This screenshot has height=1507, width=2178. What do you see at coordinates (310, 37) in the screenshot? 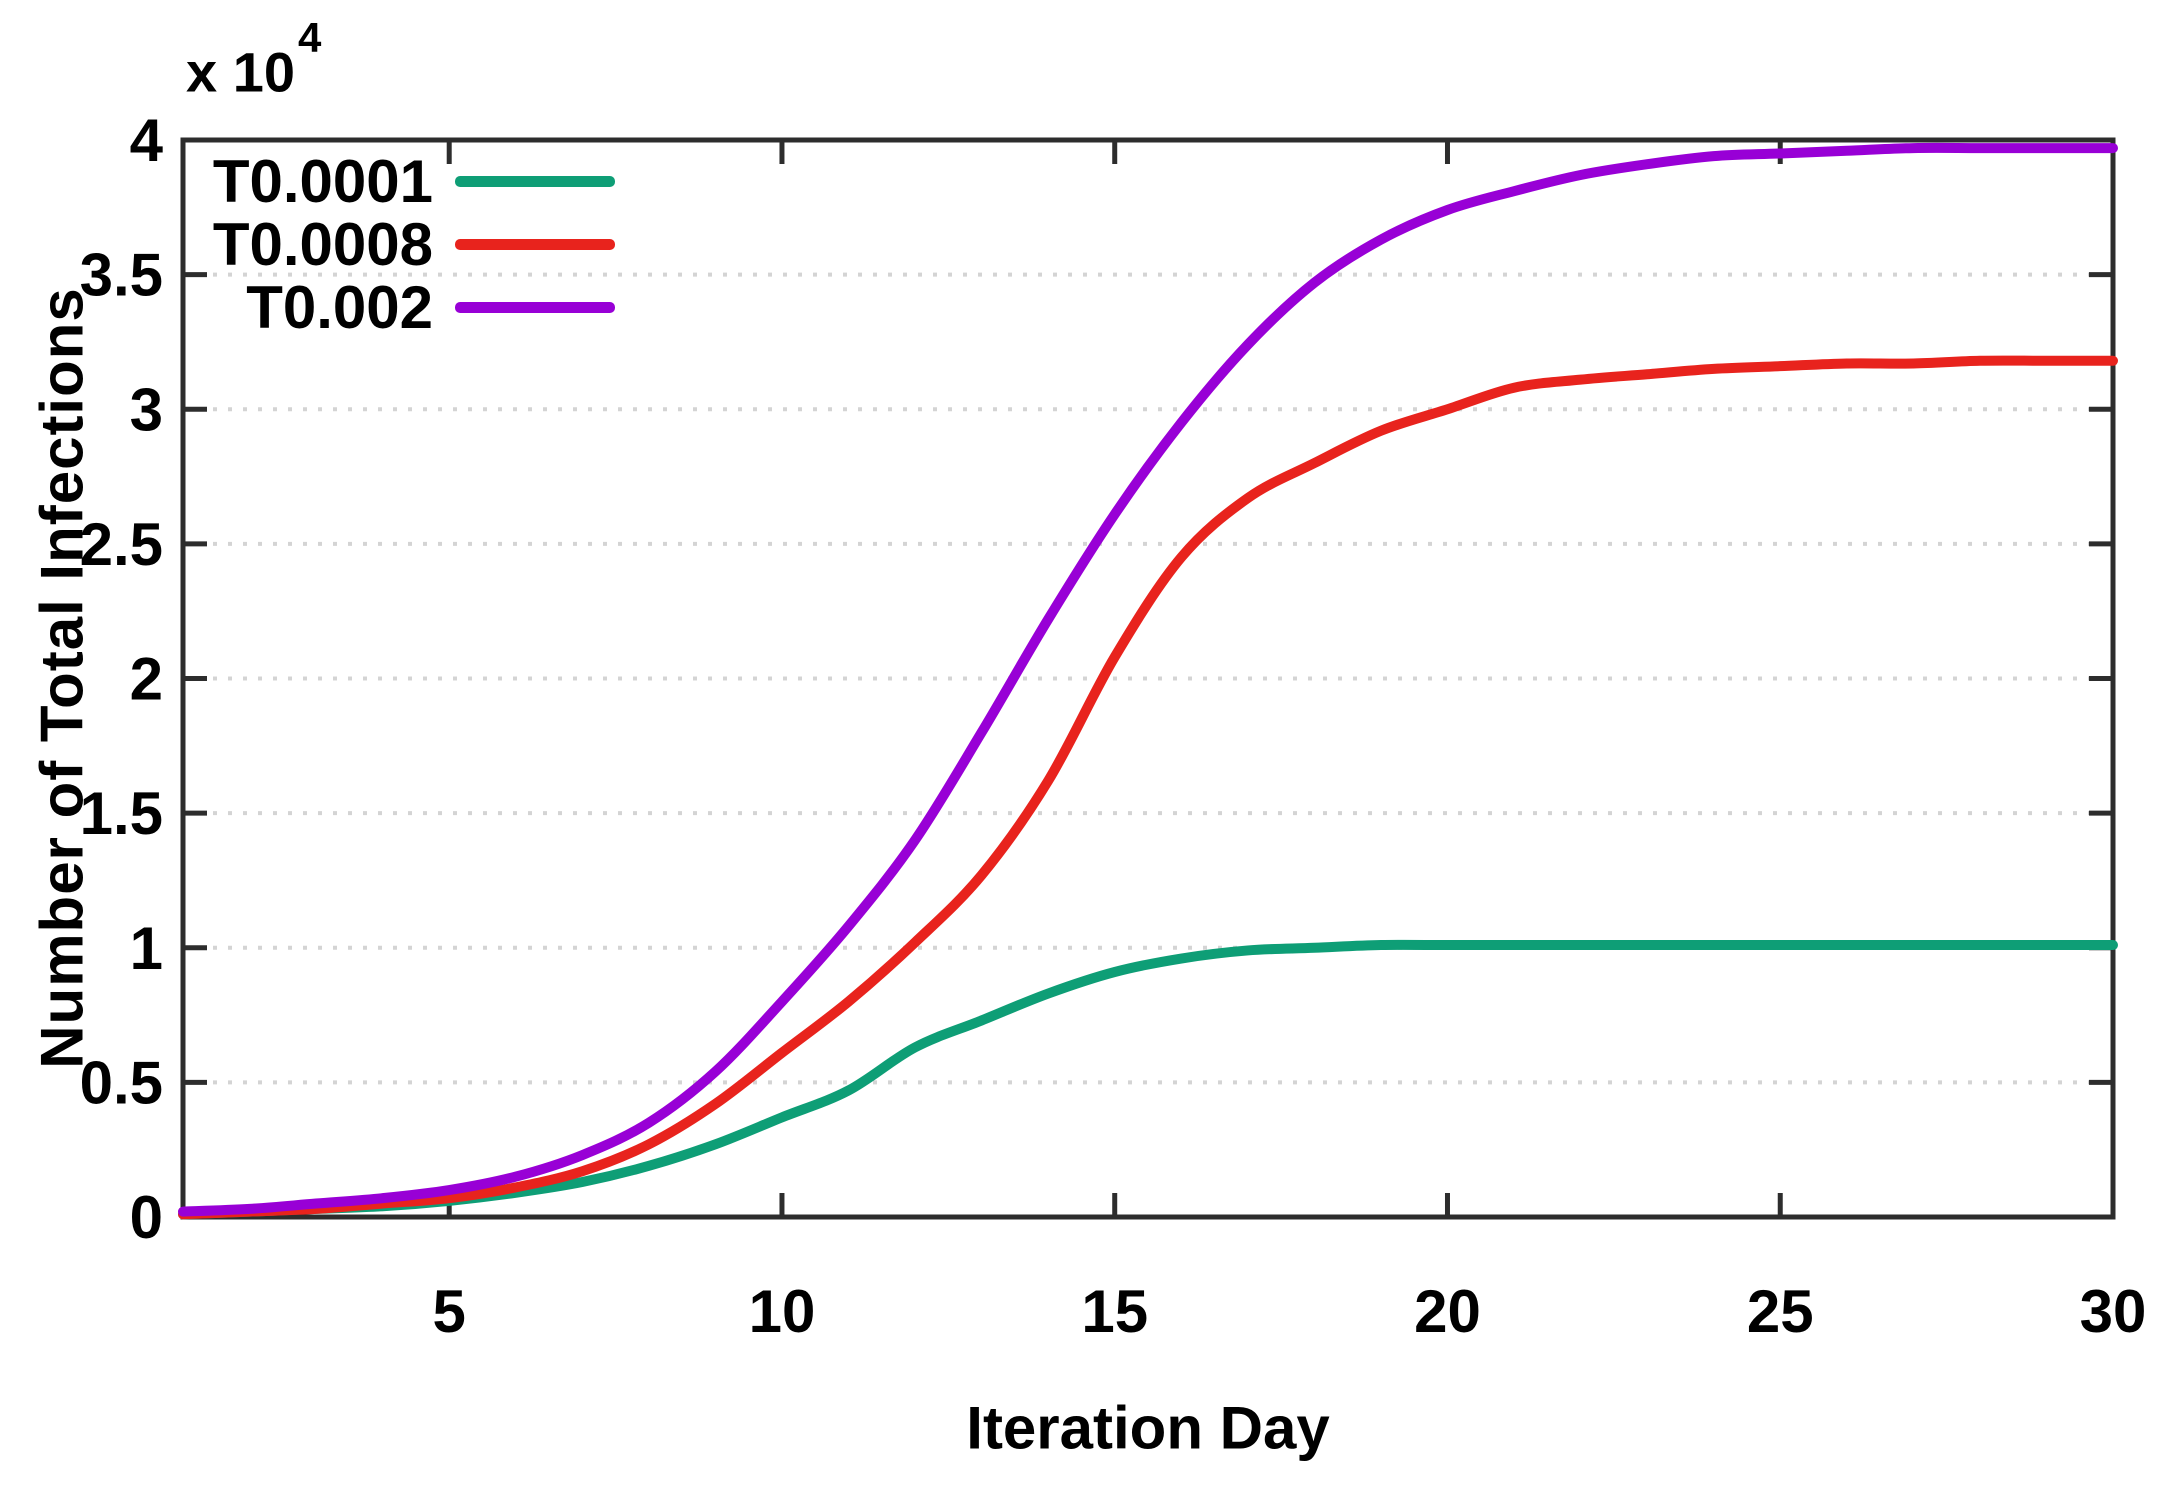
I see `y-axis-multiplier-exponent: 4` at bounding box center [310, 37].